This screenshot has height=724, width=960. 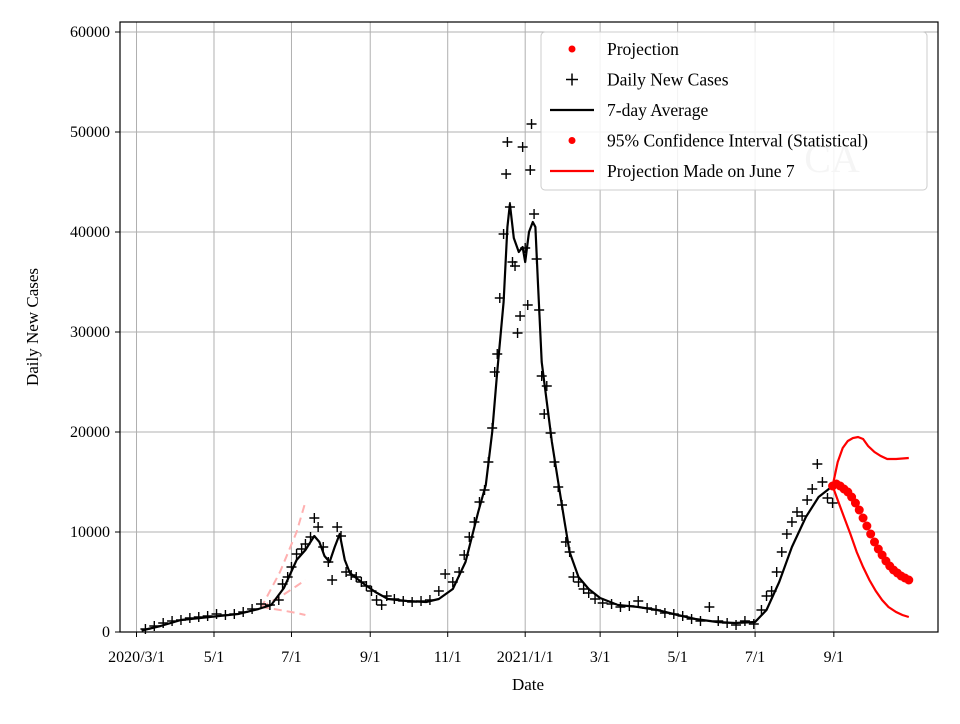 What do you see at coordinates (701, 171) in the screenshot?
I see `legend-label: Projection Made on June 7` at bounding box center [701, 171].